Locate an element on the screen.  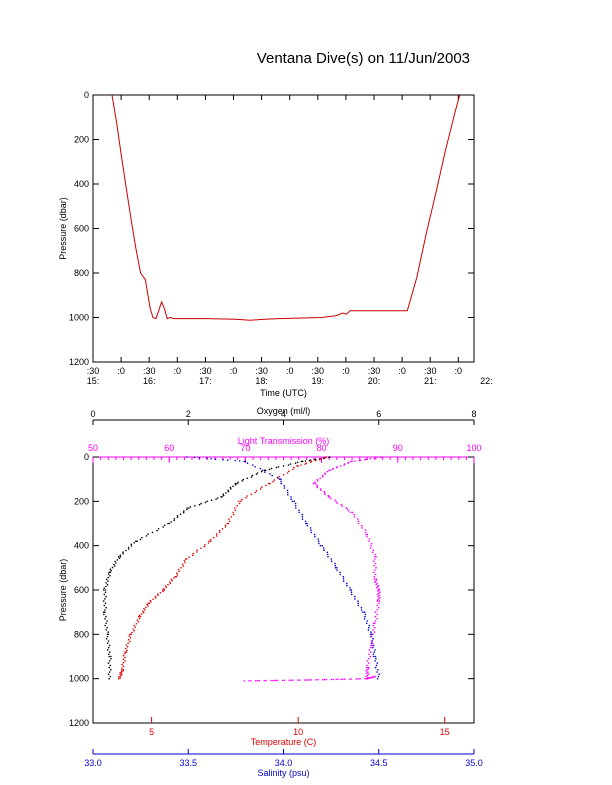
x-tick-label: :0 is located at coordinates (402, 371).